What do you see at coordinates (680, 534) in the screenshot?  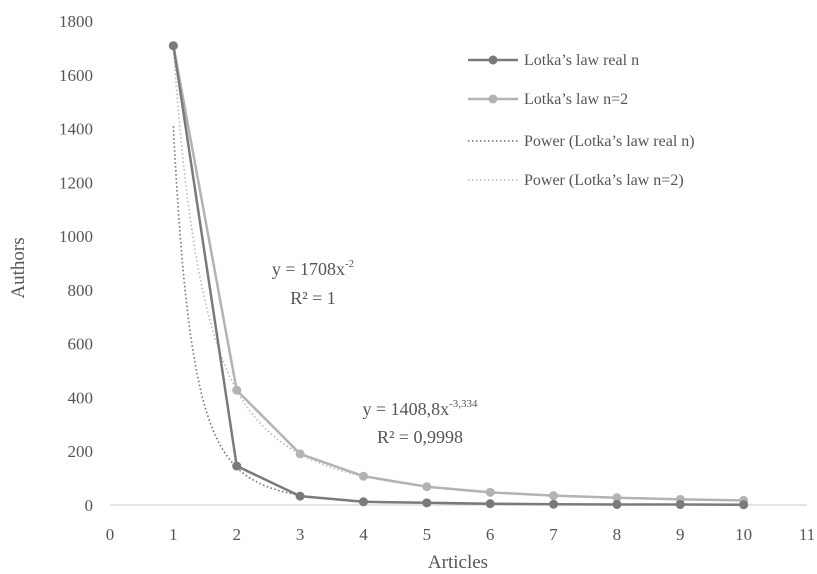 I see `x-tick-label: 9` at bounding box center [680, 534].